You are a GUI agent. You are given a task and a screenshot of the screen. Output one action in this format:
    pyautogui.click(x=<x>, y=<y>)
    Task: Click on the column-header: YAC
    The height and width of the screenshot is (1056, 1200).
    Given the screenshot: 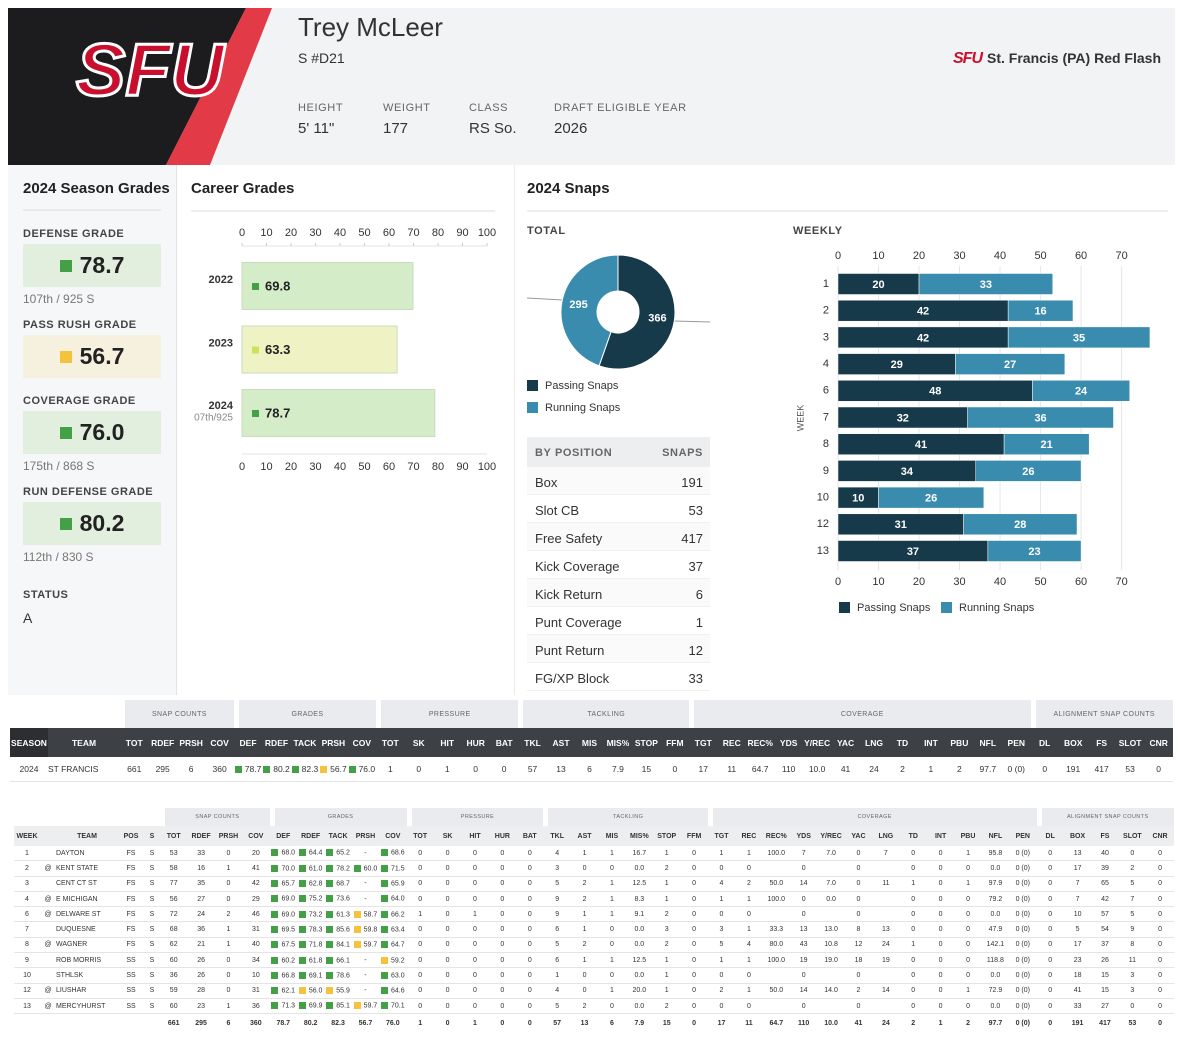 What is the action you would take?
    pyautogui.click(x=845, y=742)
    